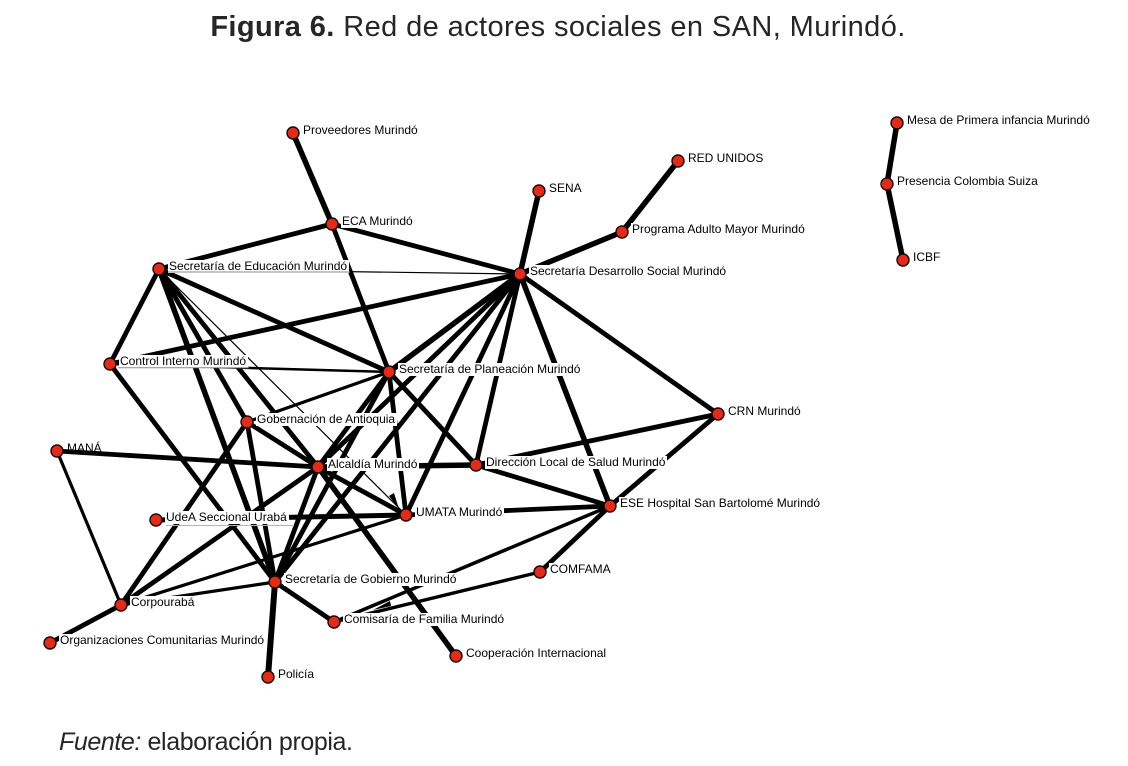 This screenshot has width=1128, height=766. What do you see at coordinates (371, 579) in the screenshot?
I see `svg-text: Secretaría de Gobierno Murindó` at bounding box center [371, 579].